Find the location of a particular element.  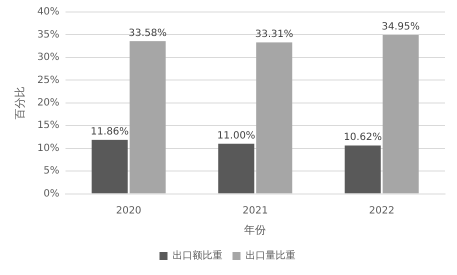

x-tick-label: 2022 is located at coordinates (381, 210).